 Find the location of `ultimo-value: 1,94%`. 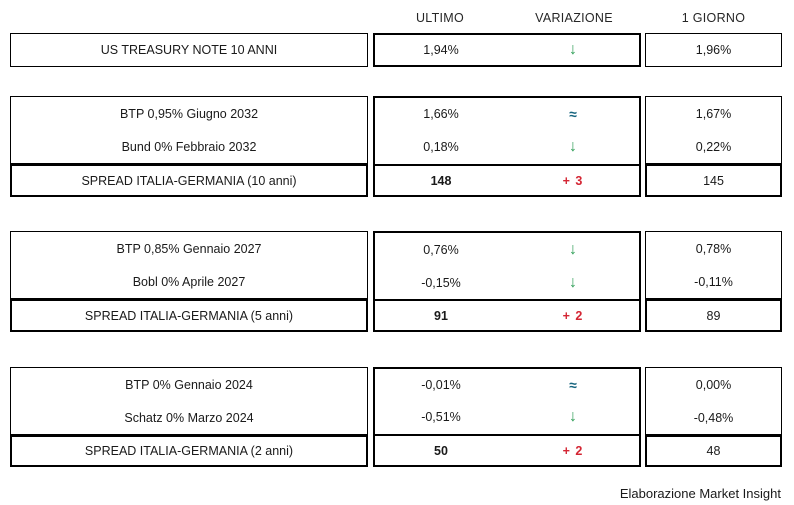

ultimo-value: 1,94% is located at coordinates (441, 50).